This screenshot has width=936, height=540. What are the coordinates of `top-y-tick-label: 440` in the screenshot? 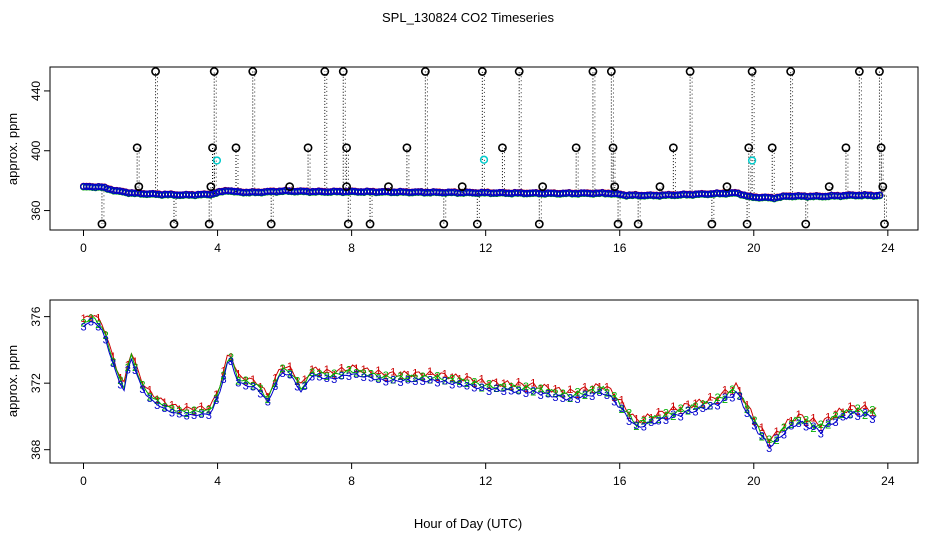 It's located at (36, 91).